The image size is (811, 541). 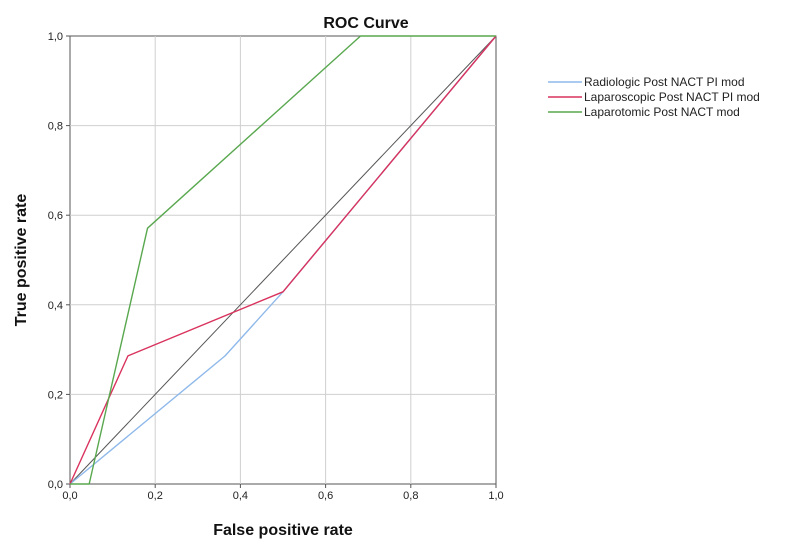 I want to click on x-tick-label: 0,2, so click(x=155, y=496).